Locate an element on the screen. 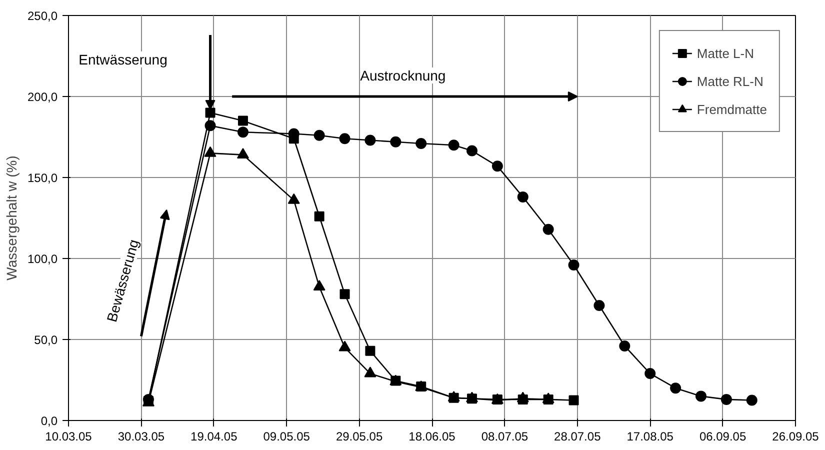  legend-label: Matte L-N is located at coordinates (725, 53).